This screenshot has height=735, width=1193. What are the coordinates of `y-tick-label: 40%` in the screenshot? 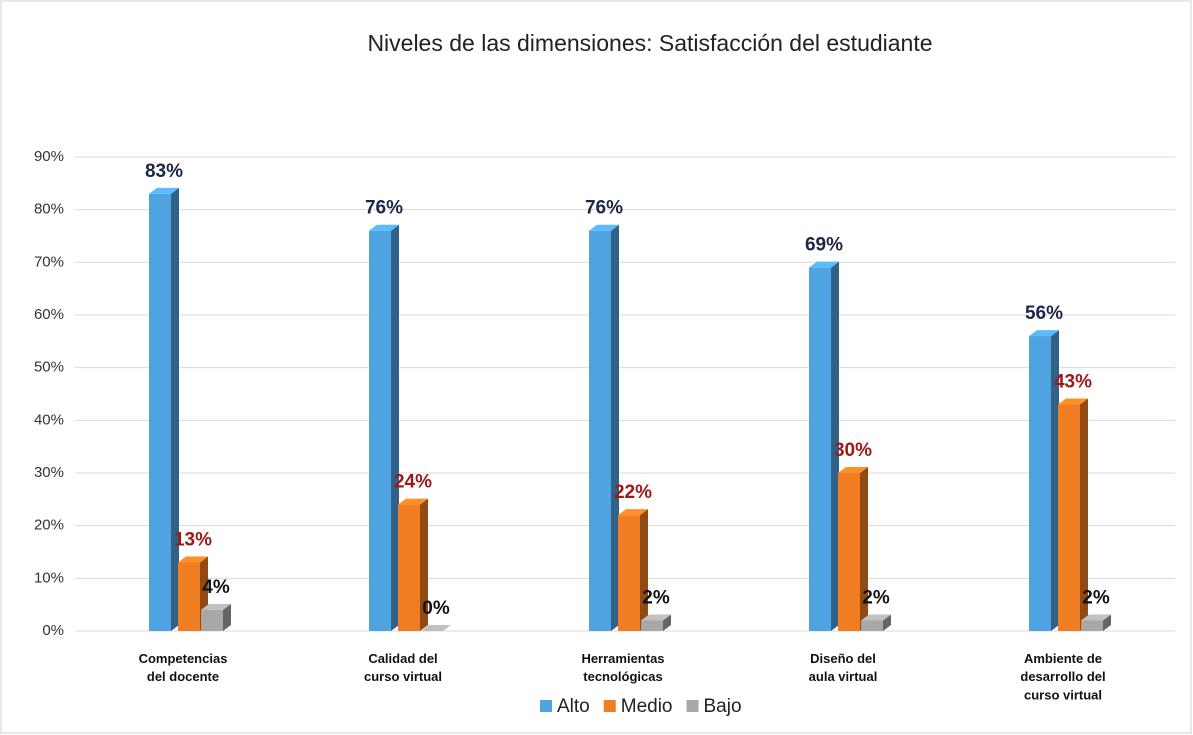 It's located at (49, 419).